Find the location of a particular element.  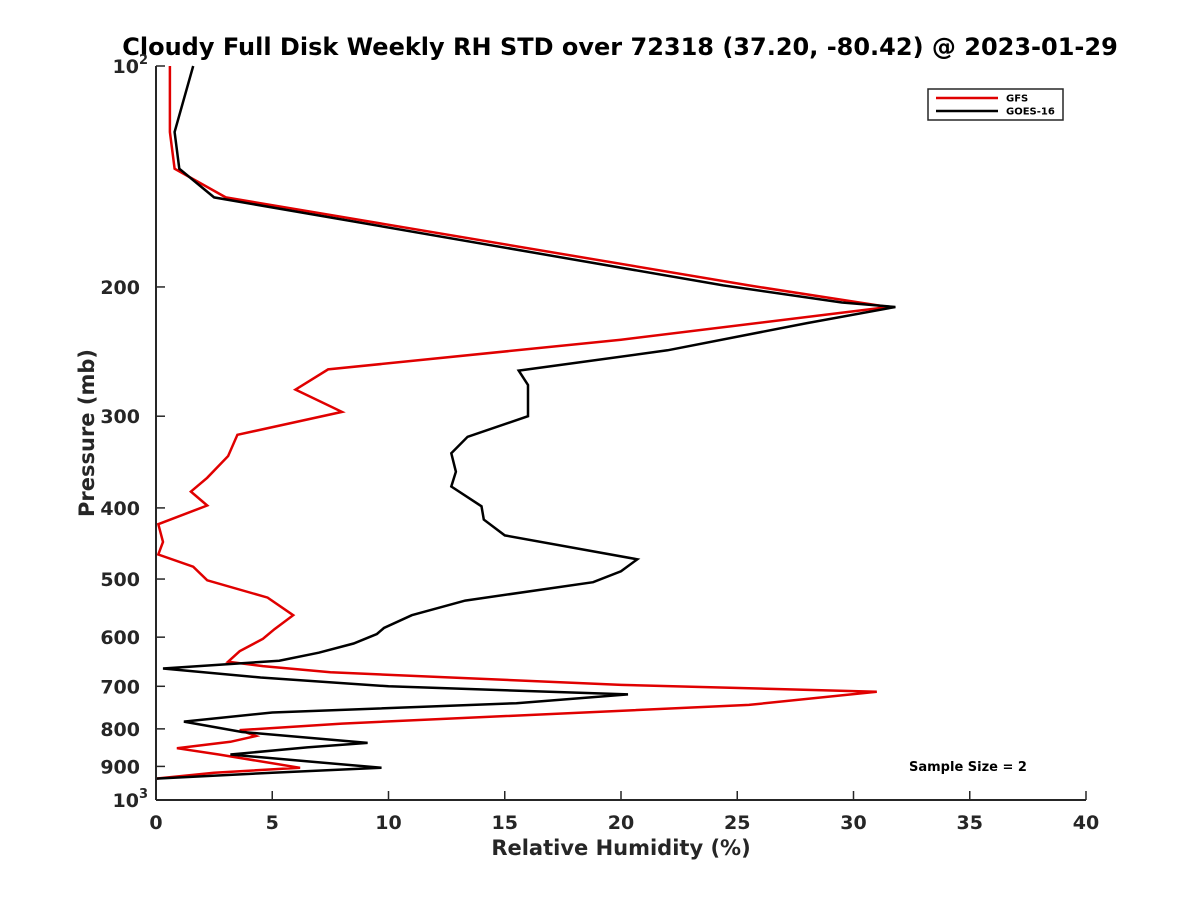

y-tick-label-exponent: 3 is located at coordinates (143, 794).